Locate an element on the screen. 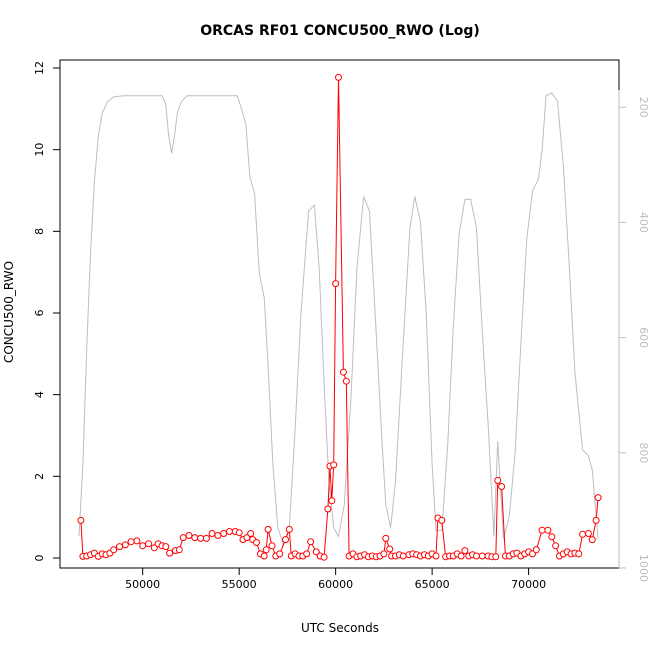 The image size is (650, 650). y2-tick-label-0: 200 is located at coordinates (643, 107).